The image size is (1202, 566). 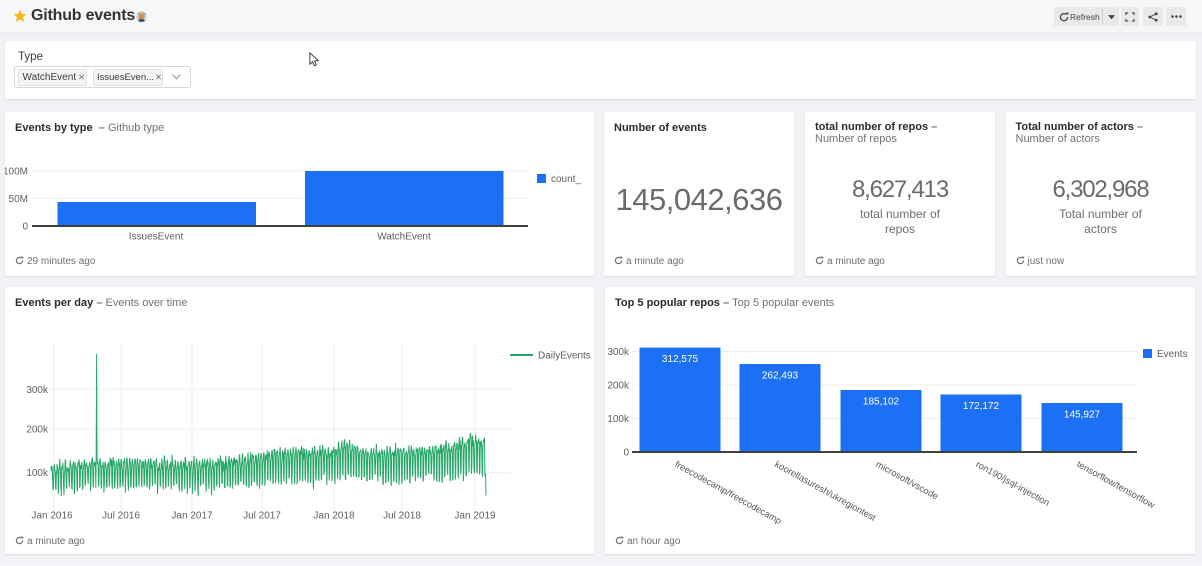 I want to click on svg-text: 50M, so click(x=18, y=199).